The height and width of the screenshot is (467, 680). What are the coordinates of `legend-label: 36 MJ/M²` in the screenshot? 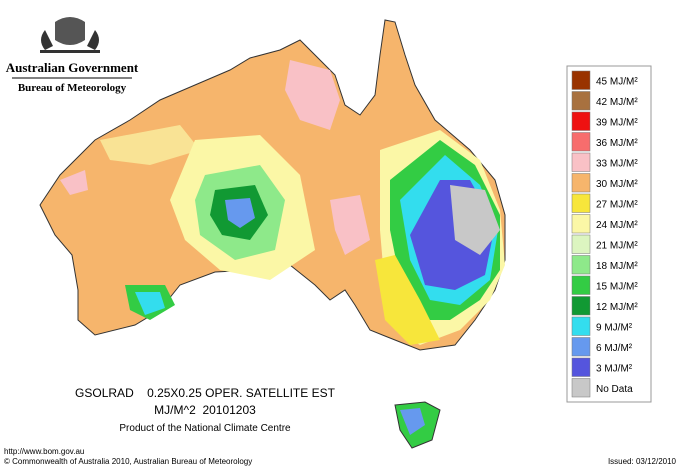 It's located at (617, 143).